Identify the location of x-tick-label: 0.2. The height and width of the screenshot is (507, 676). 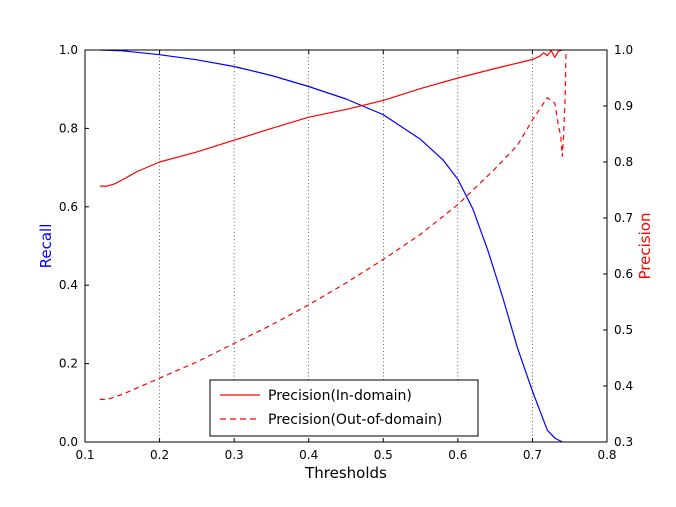
(159, 455).